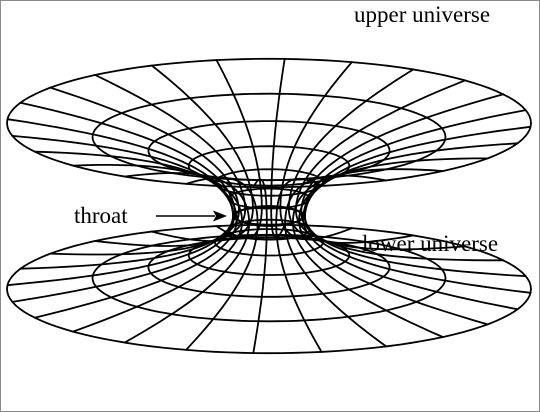 This screenshot has height=412, width=540. I want to click on throat-ring, so click(269, 216).